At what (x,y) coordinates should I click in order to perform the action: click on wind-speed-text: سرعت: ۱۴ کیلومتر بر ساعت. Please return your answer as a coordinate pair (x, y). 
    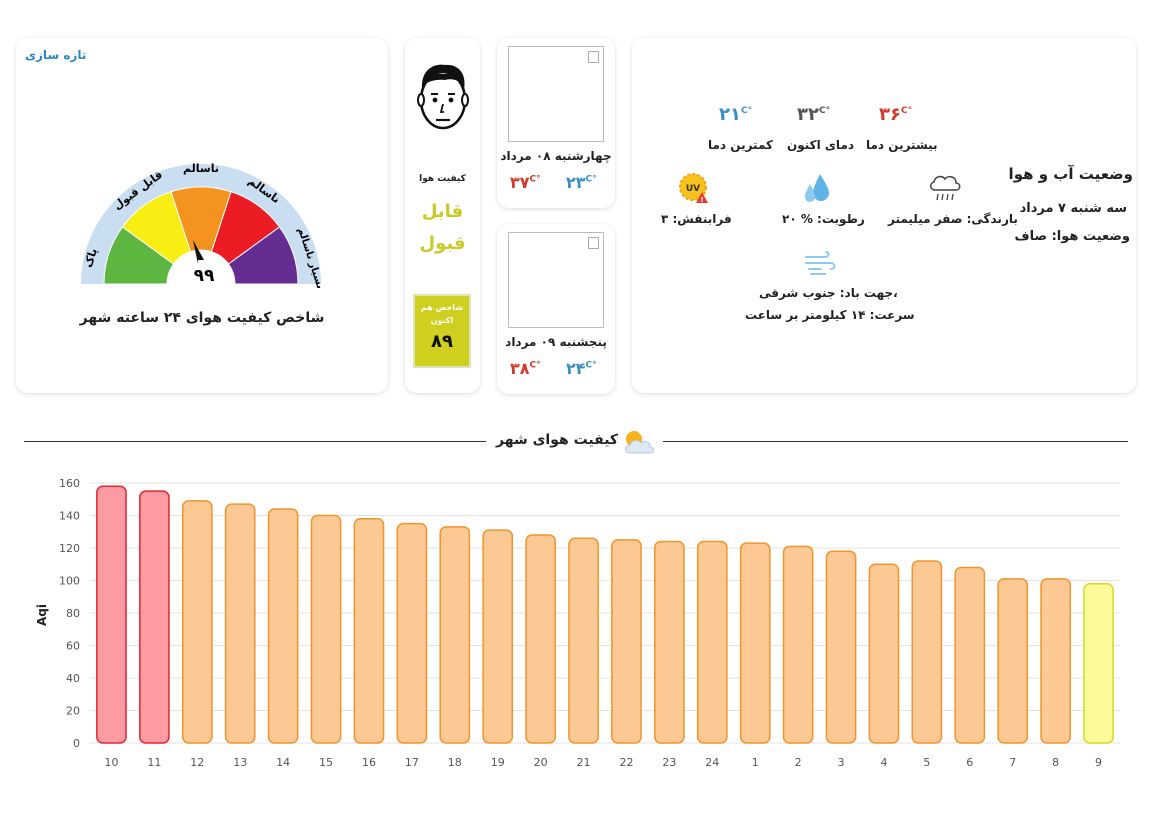
    Looking at the image, I should click on (830, 315).